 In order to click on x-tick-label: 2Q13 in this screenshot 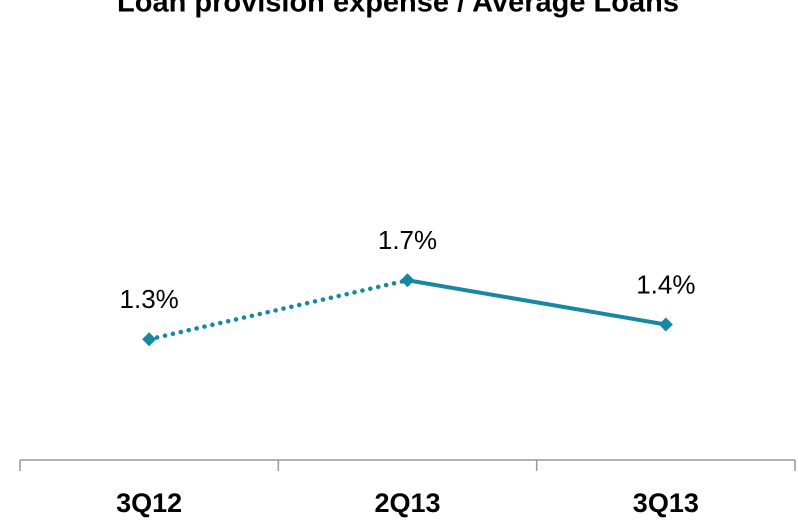, I will do `click(407, 503)`.